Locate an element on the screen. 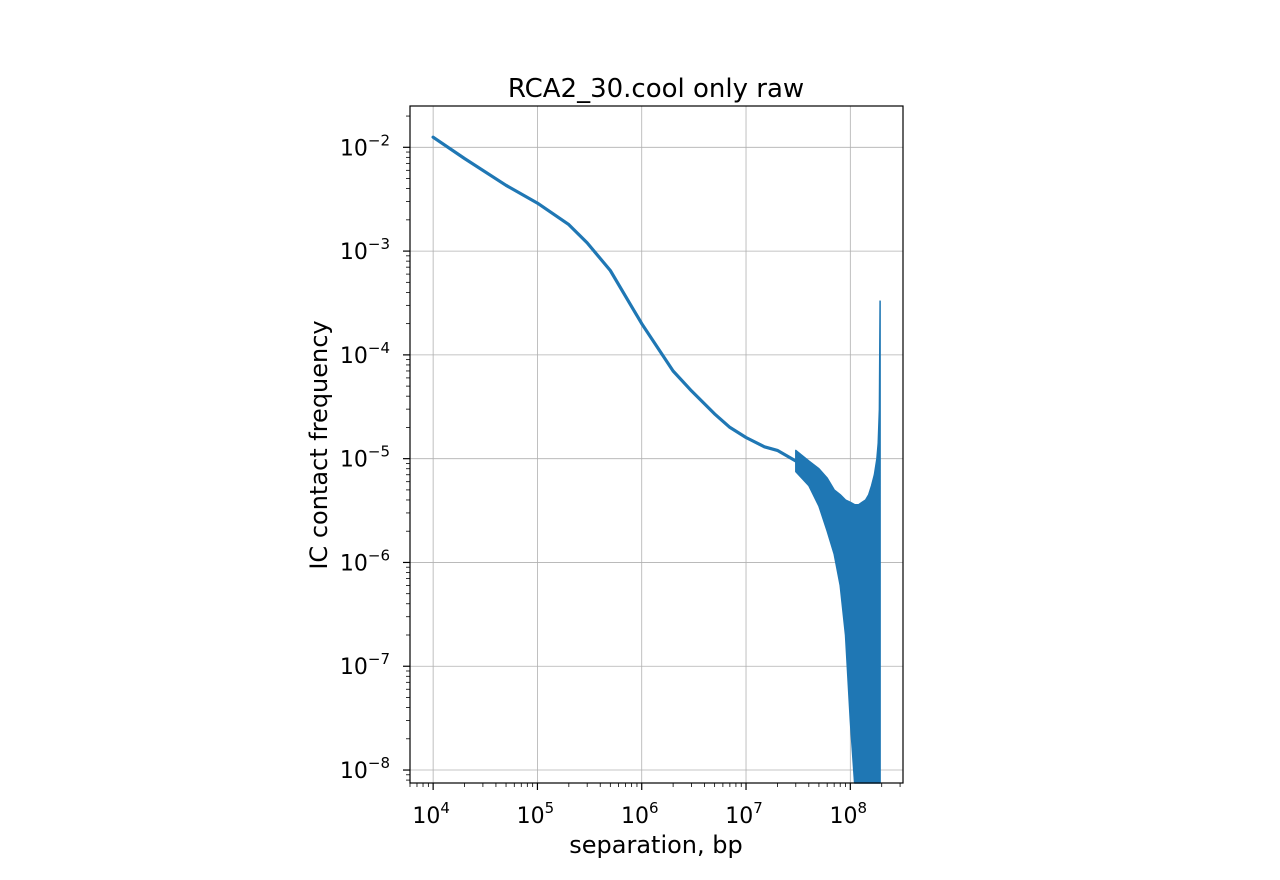 Image resolution: width=1280 pixels, height=880 pixels. y-tick-label: 10⁻⁸ is located at coordinates (365, 769).